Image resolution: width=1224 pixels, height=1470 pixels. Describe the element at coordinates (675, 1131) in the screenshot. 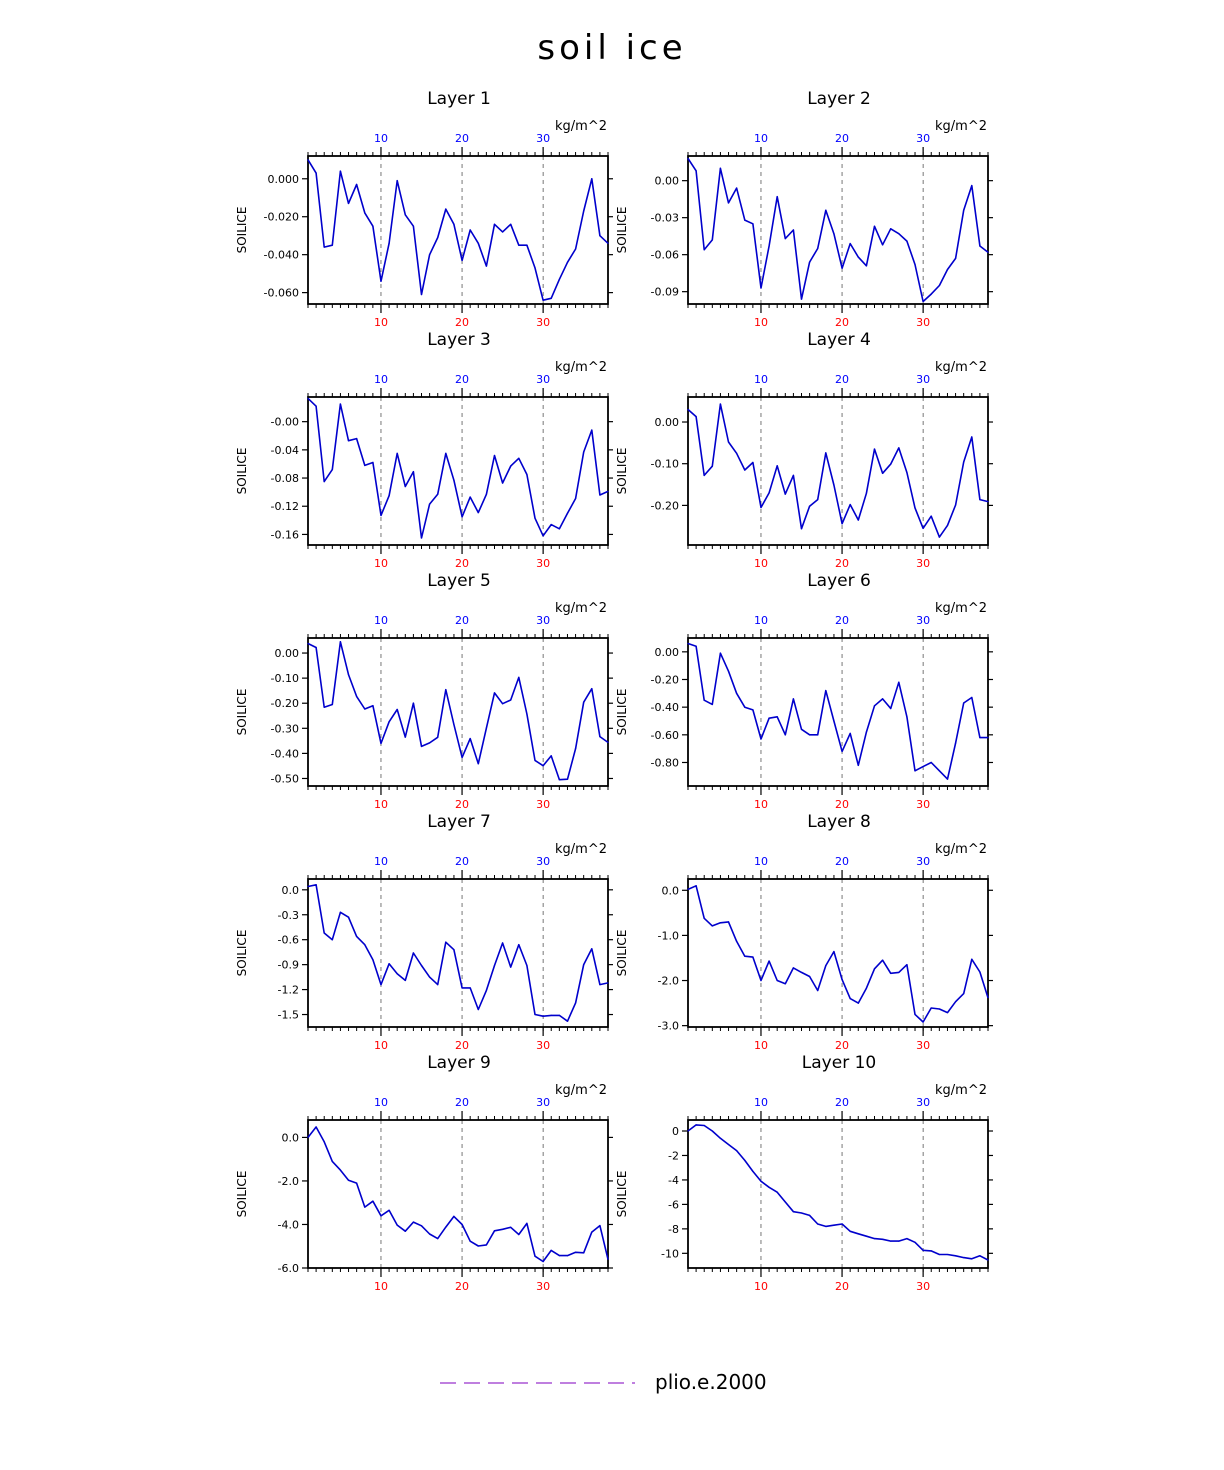

I see `y-tick-label: 0` at that location.